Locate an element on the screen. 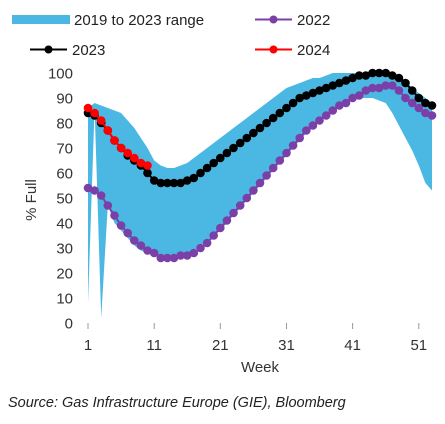 The height and width of the screenshot is (424, 445). y-tick-label: 80 is located at coordinates (64, 124).